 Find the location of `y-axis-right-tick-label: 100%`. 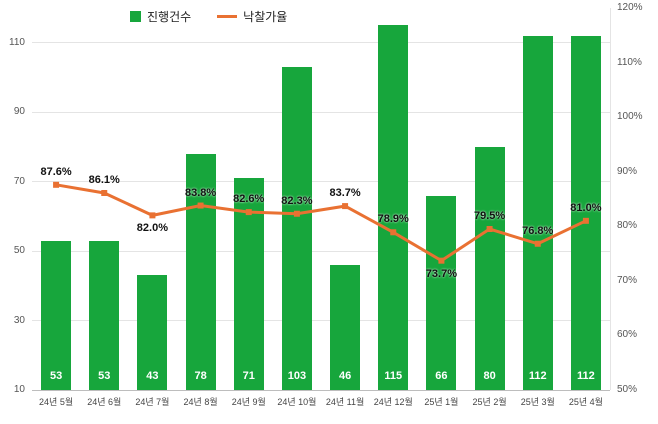

y-axis-right-tick-label: 100% is located at coordinates (630, 117).